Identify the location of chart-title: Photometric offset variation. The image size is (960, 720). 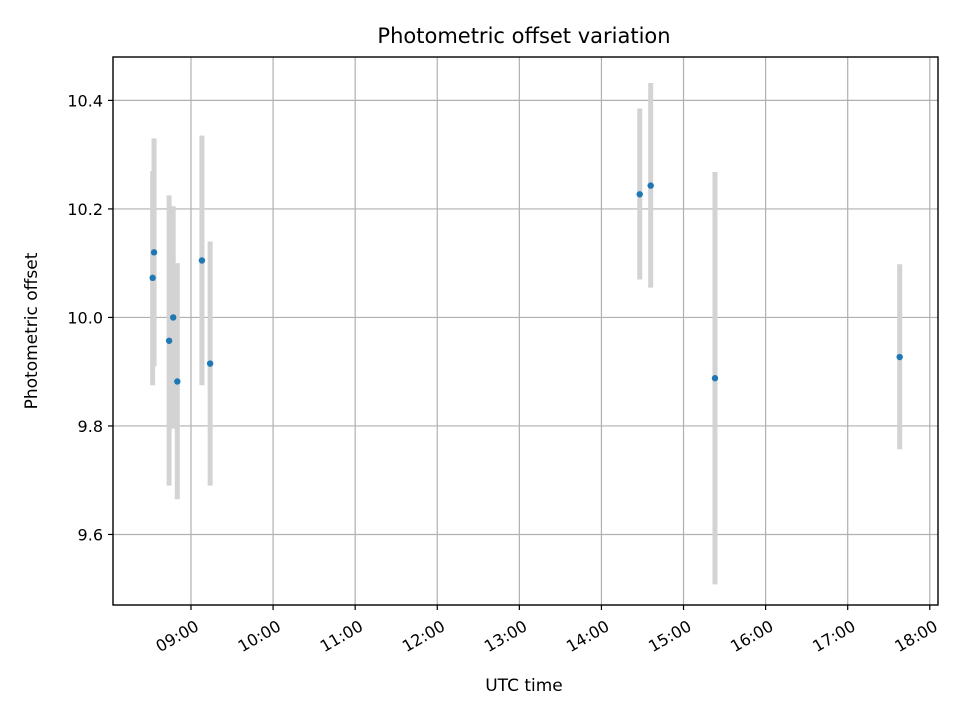
(523, 36).